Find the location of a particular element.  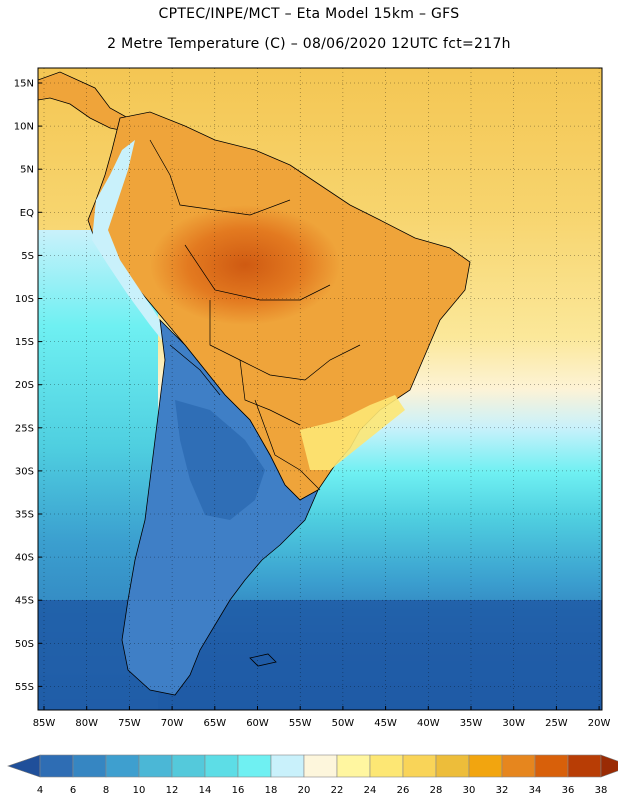

legend-tick-label: 8 is located at coordinates (106, 790).